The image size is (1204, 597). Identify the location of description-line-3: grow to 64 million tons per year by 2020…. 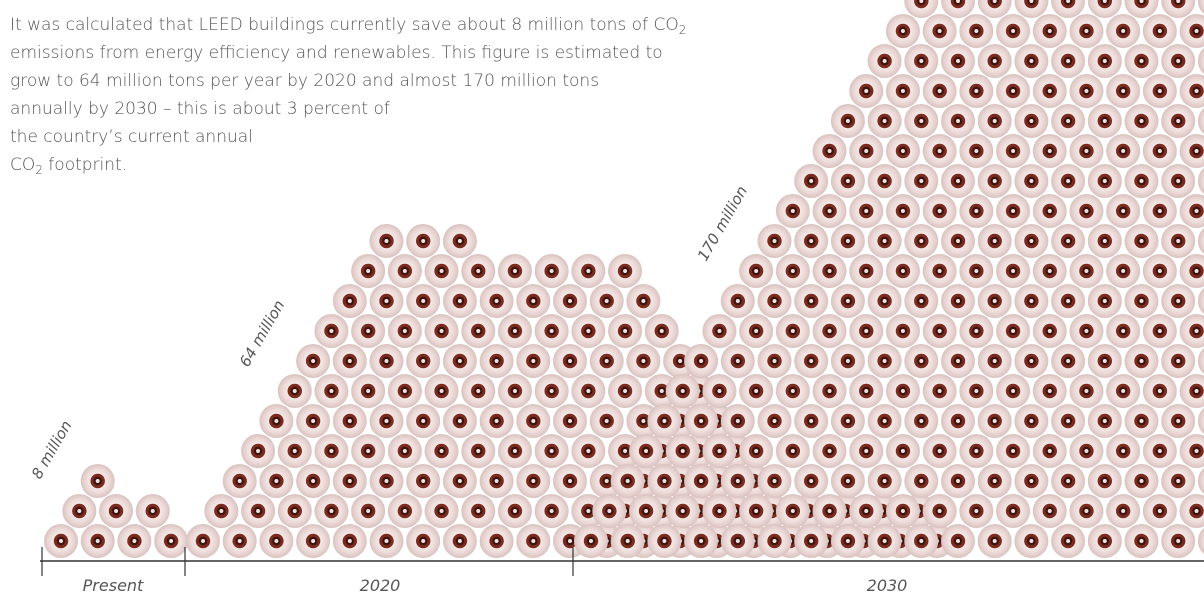
(305, 81).